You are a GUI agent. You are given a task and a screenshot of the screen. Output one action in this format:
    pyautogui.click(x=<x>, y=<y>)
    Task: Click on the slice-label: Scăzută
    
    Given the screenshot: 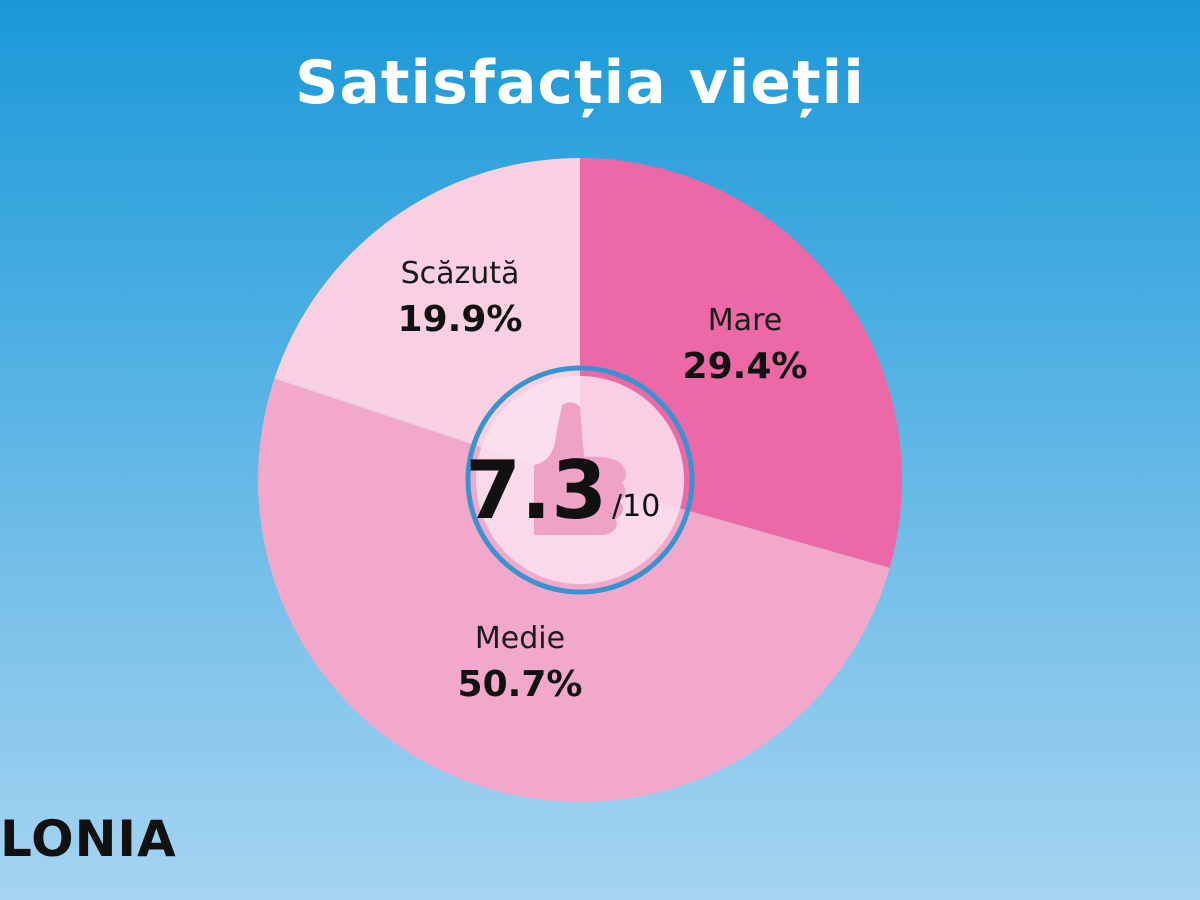 What is the action you would take?
    pyautogui.click(x=460, y=273)
    